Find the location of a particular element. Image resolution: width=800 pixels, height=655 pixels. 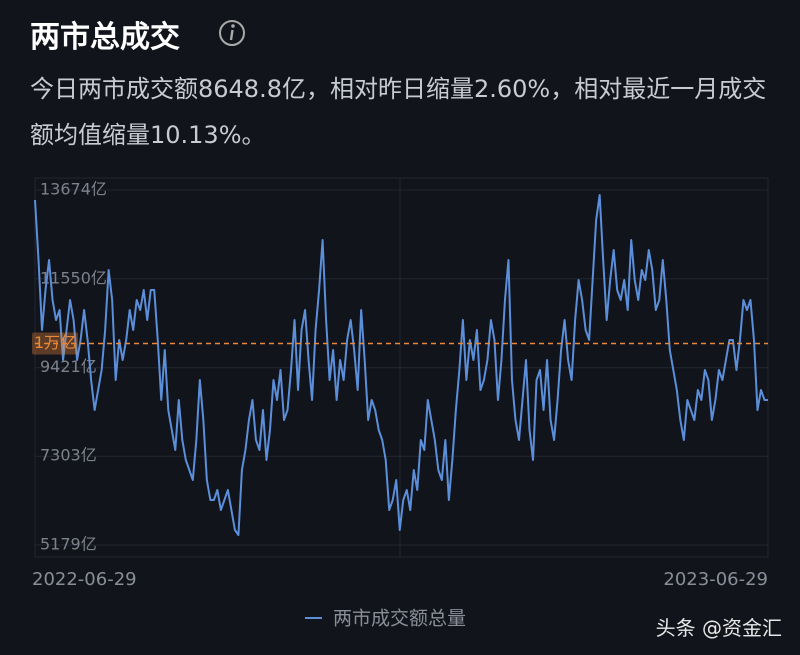

reference-label-bg is located at coordinates (55, 343).